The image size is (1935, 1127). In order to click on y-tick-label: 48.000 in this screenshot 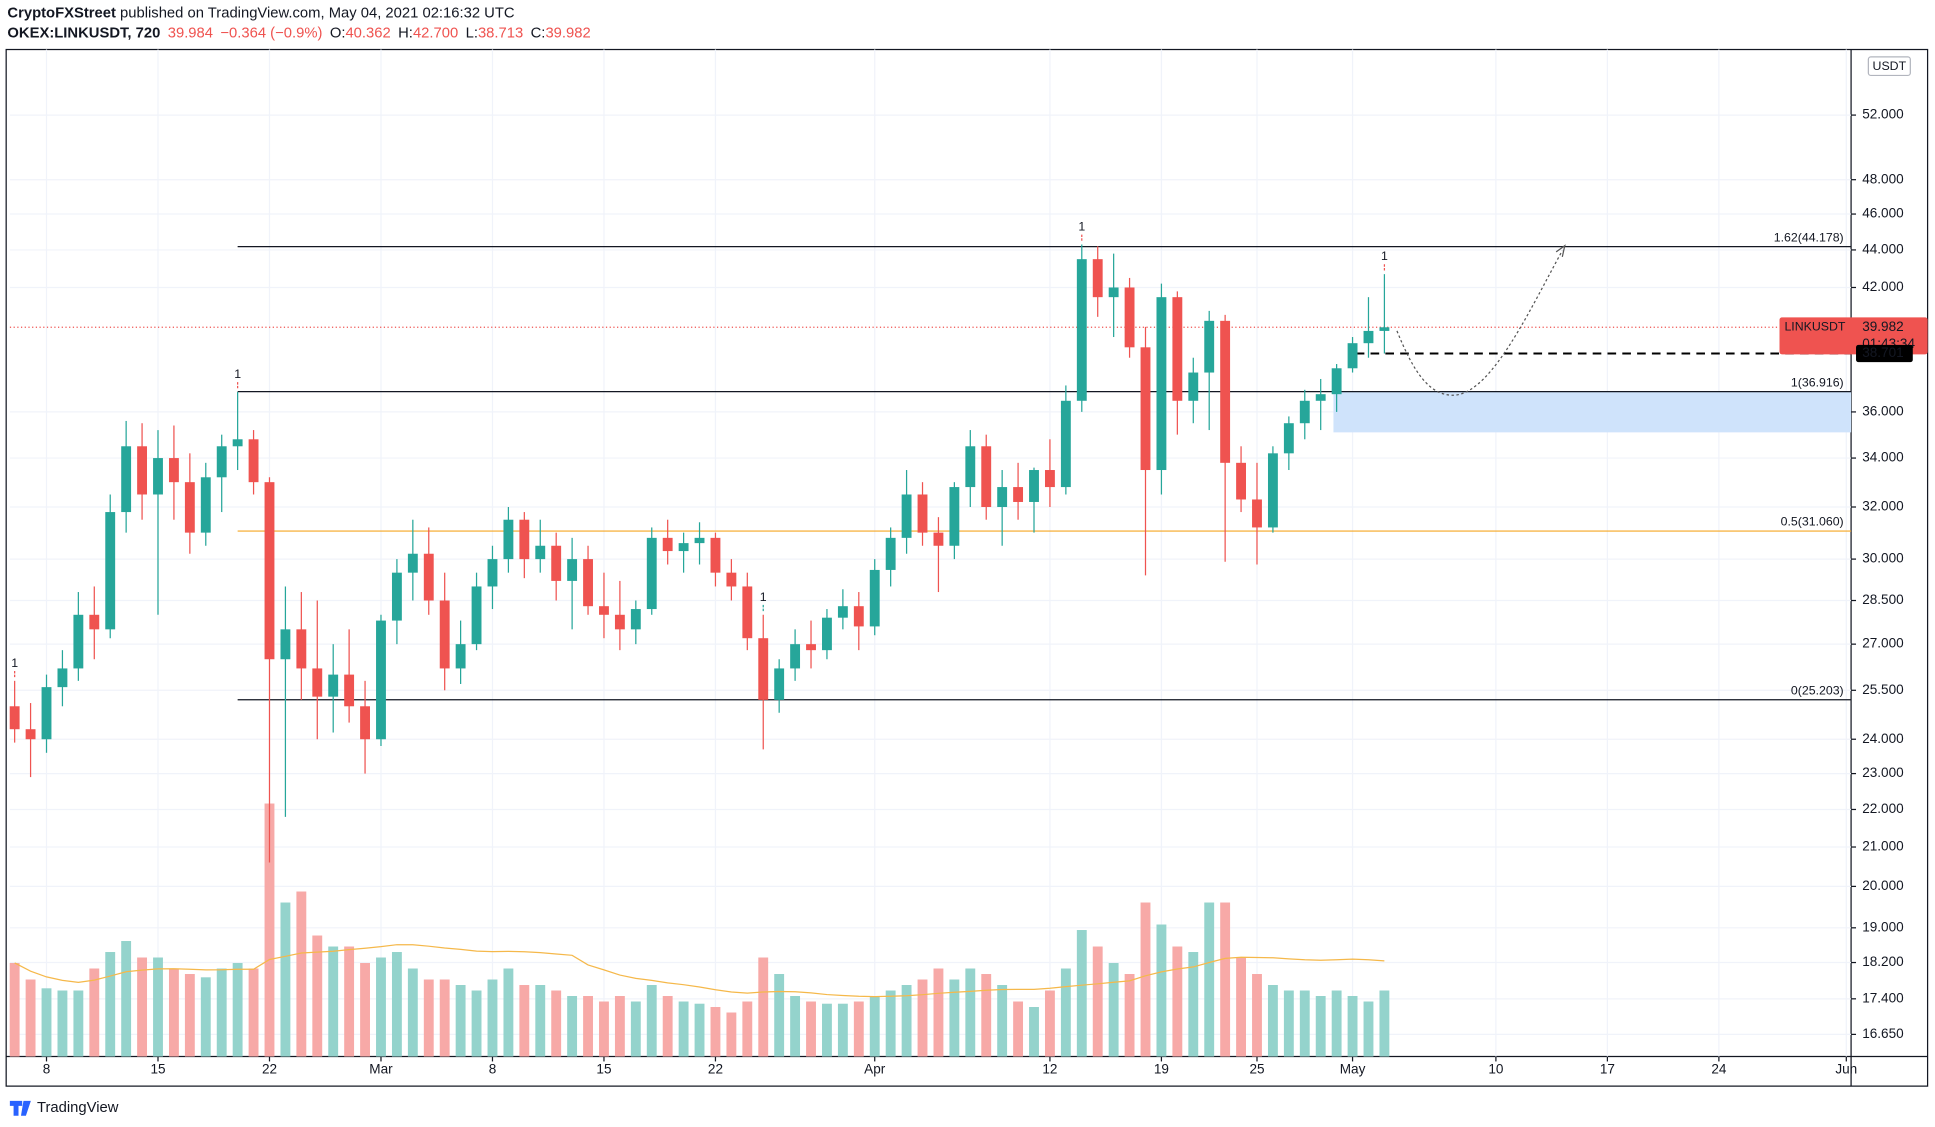, I will do `click(1883, 178)`.